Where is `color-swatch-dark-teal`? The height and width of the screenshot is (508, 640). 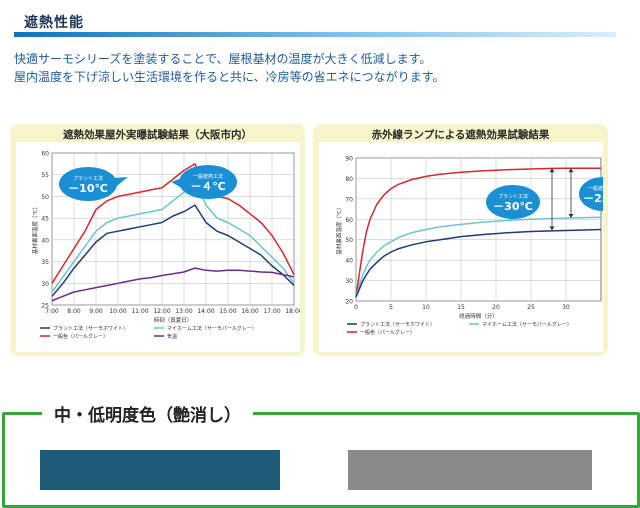
color-swatch-dark-teal is located at coordinates (160, 470).